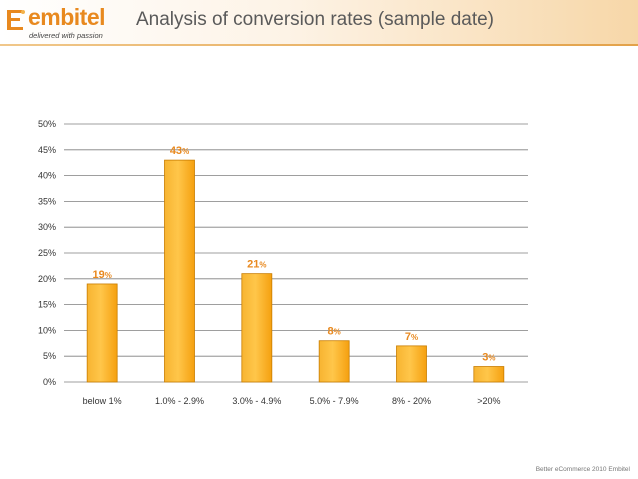 The width and height of the screenshot is (638, 479). Describe the element at coordinates (47, 227) in the screenshot. I see `y-tick-label: 30%` at that location.